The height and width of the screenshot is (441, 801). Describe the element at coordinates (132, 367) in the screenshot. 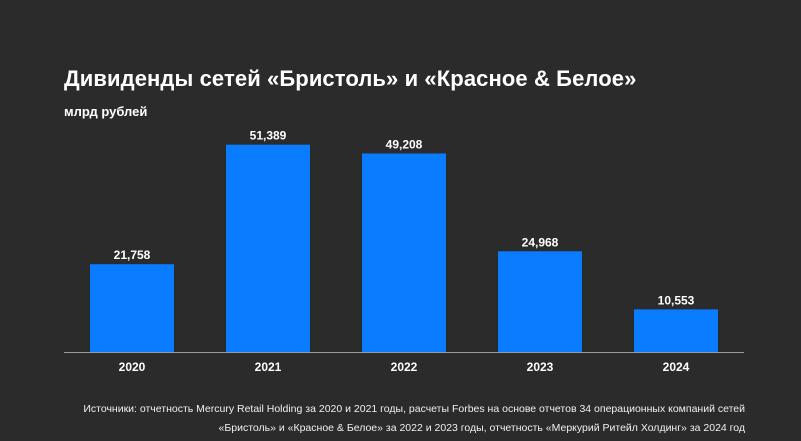

I see `x-tick-label-2020: 2020` at that location.